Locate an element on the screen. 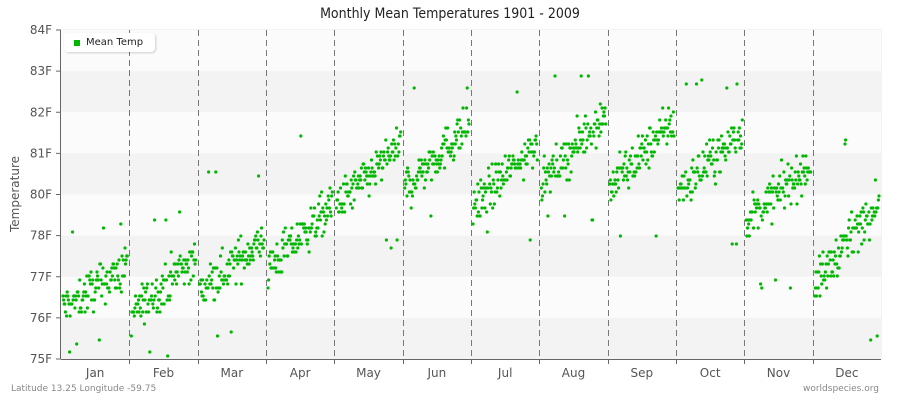  legend: Mean Temp is located at coordinates (110, 42).